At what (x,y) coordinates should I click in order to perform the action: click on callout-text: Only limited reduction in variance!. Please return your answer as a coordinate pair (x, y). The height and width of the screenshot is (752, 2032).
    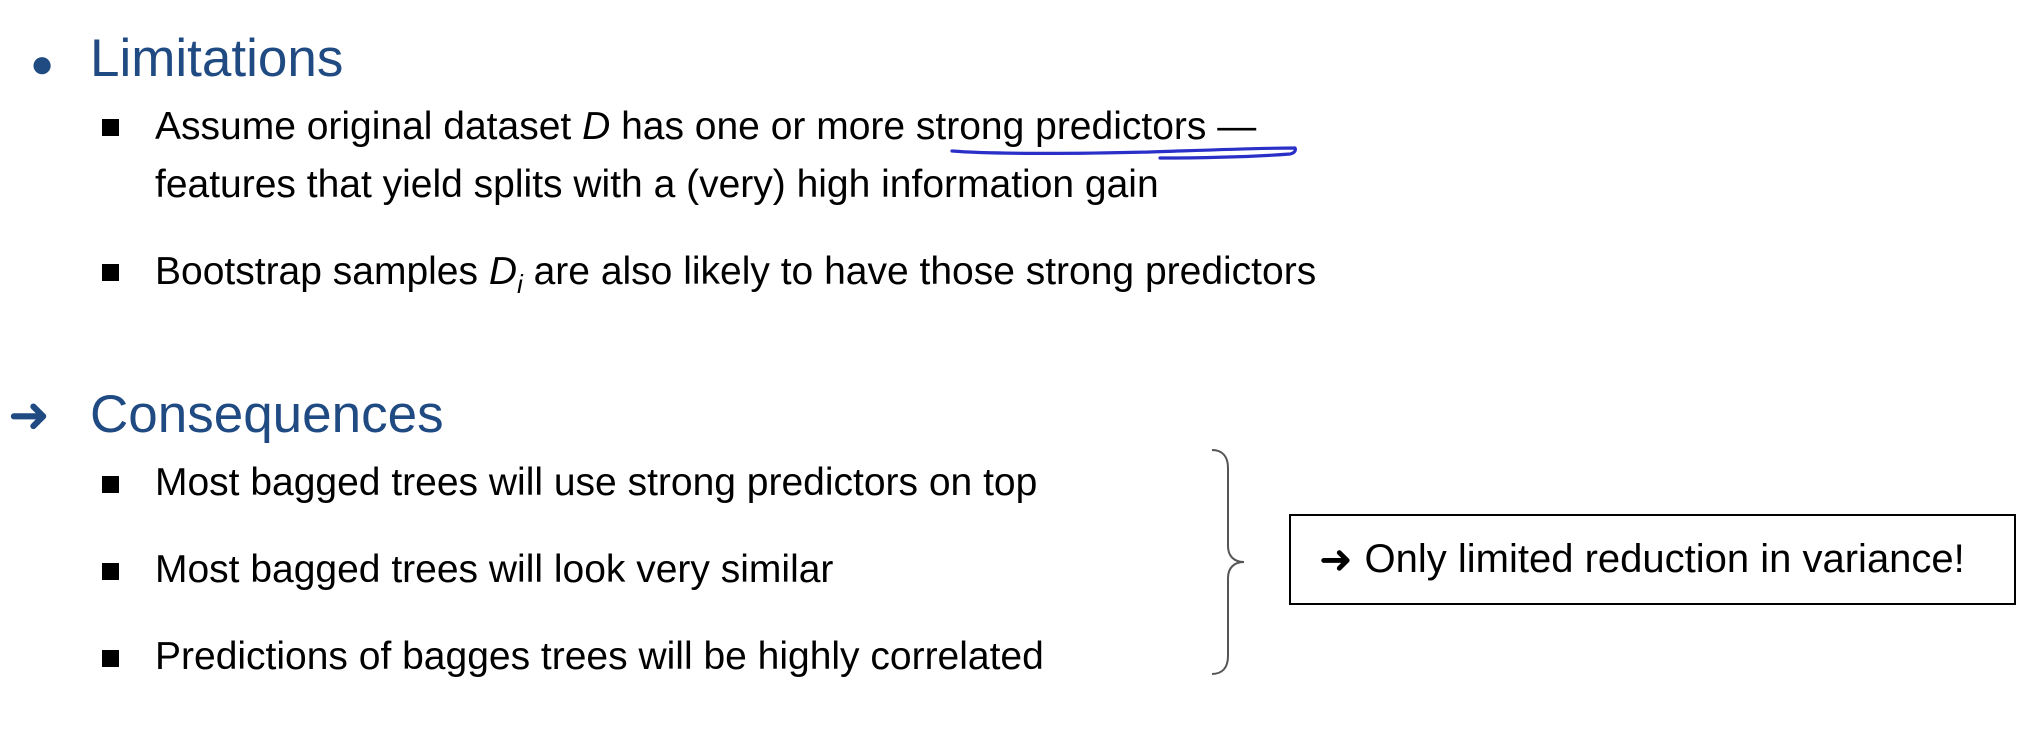
    Looking at the image, I should click on (1664, 559).